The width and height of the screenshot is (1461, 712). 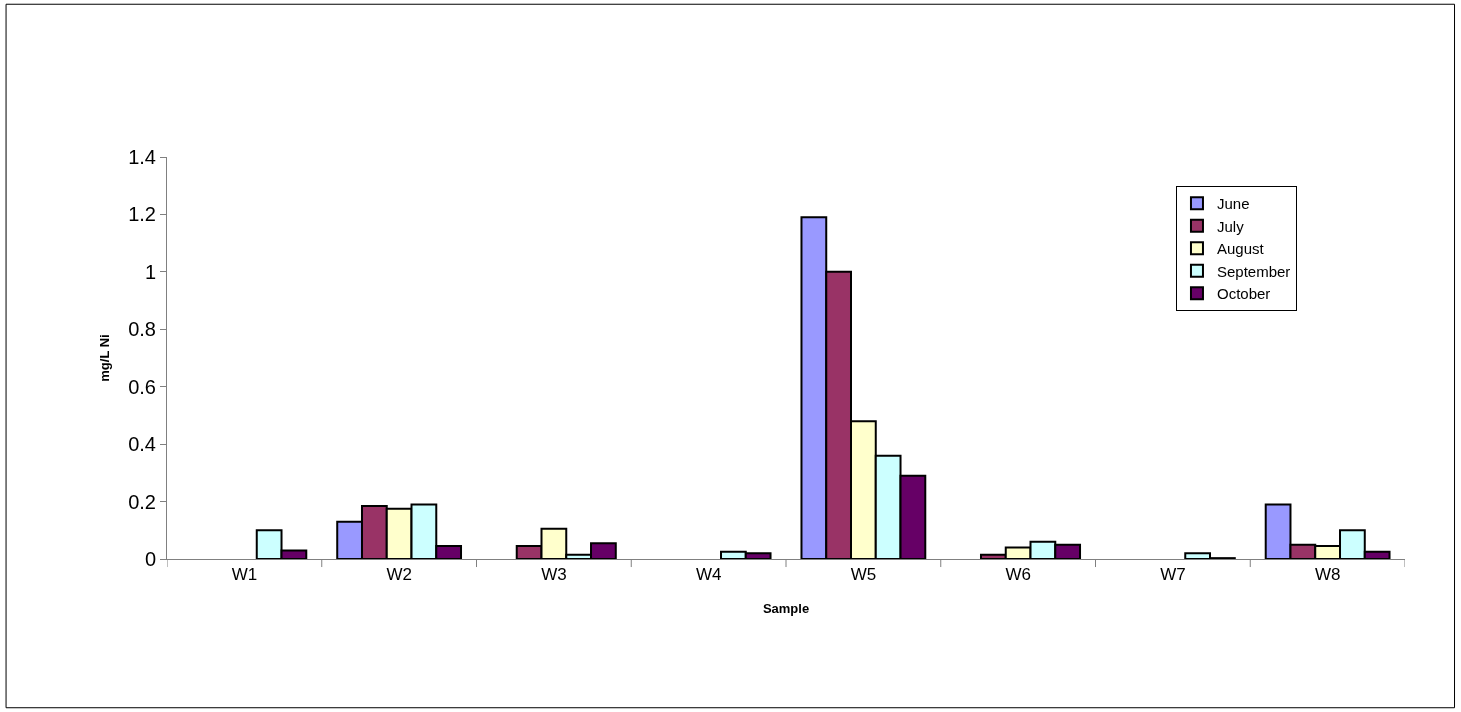 What do you see at coordinates (150, 559) in the screenshot?
I see `y-tick-label: 0` at bounding box center [150, 559].